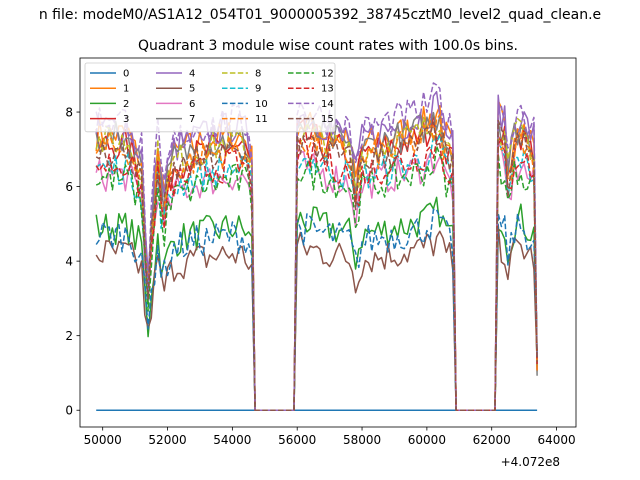  Describe the element at coordinates (167, 440) in the screenshot. I see `x-tick-label: 52000` at that location.